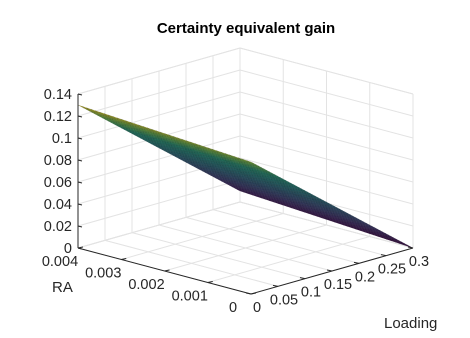  I want to click on y-axis-ticks: 0 0.001 0.002 0.003 0.004, so click(149, 281).